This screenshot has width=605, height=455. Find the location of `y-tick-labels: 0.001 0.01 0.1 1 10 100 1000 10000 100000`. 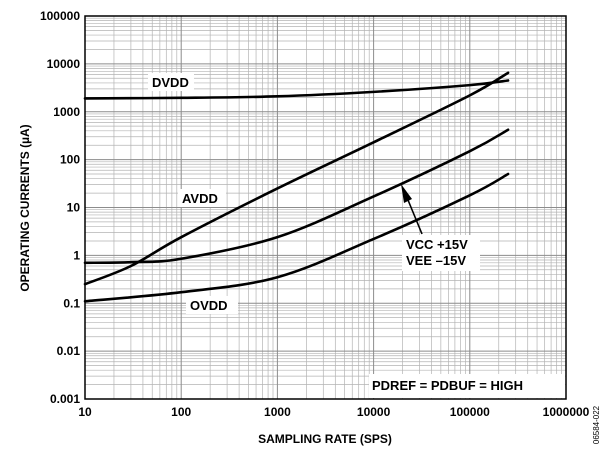

y-tick-labels: 0.001 0.01 0.1 1 10 100 1000 10000 100000 is located at coordinates (60, 207).